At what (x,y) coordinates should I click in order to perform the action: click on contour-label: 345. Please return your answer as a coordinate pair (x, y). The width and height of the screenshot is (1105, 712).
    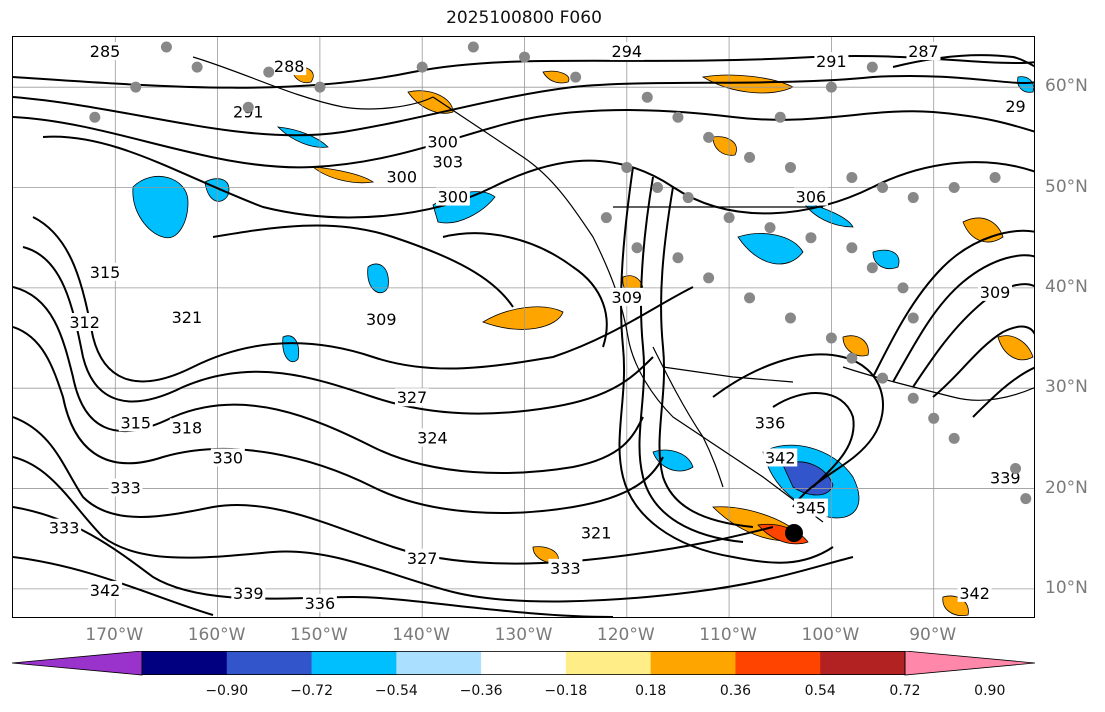
    Looking at the image, I should click on (811, 508).